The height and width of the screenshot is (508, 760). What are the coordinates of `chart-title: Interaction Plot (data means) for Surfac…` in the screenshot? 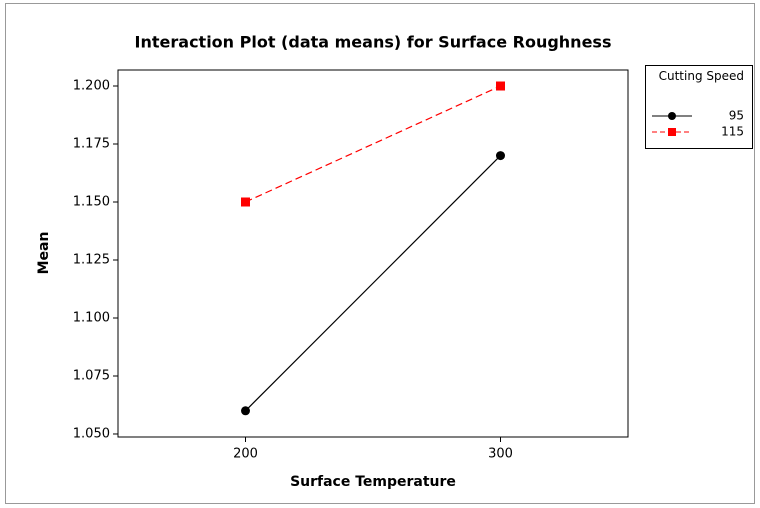 It's located at (373, 42).